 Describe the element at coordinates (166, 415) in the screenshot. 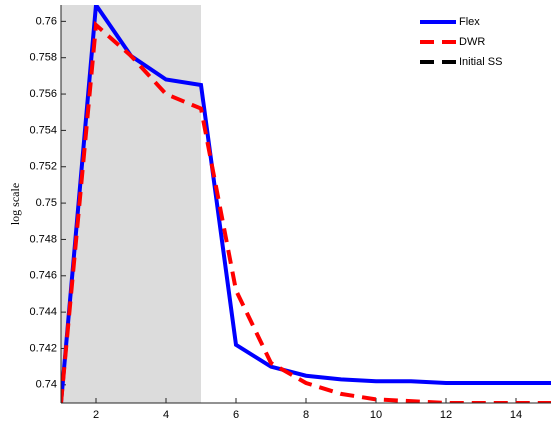

I see `x-tick-label: 4` at that location.